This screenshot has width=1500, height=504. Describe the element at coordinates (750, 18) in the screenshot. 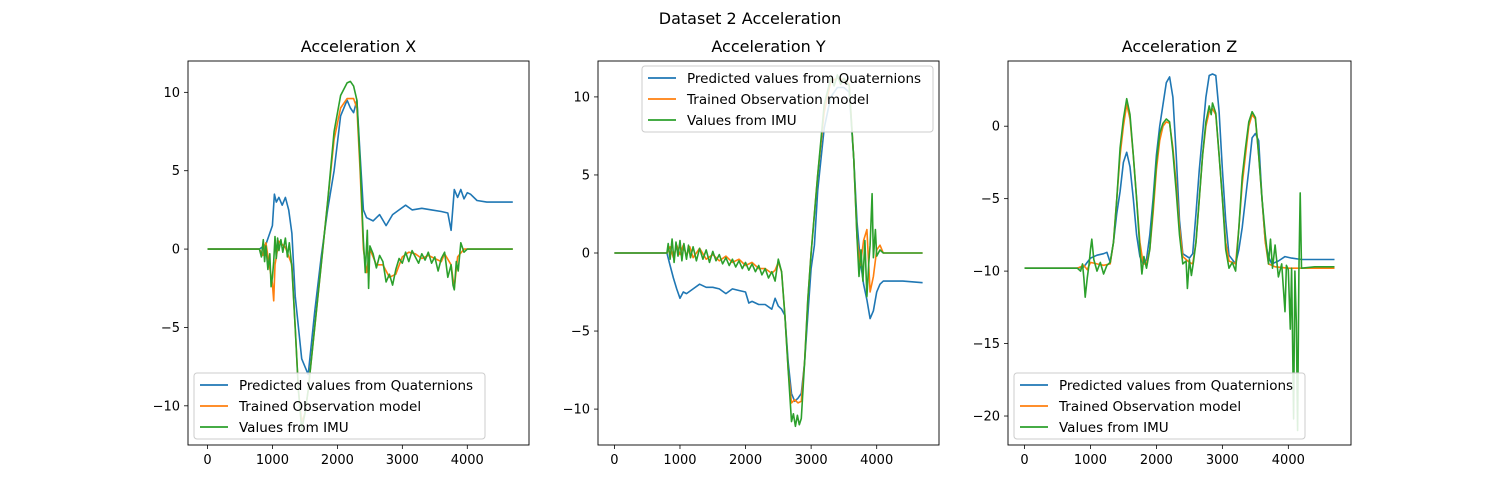

I see `figure-title: Dataset 2 Acceleration` at that location.